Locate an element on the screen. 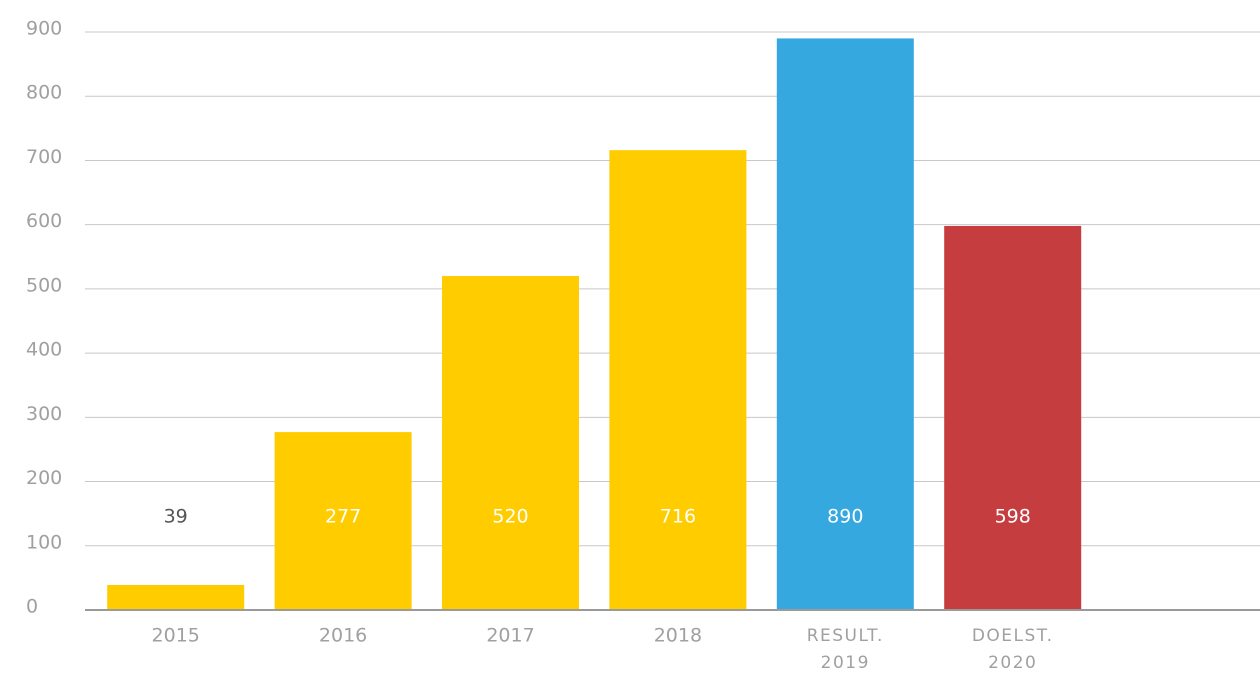  x-tick-label: 2016 is located at coordinates (343, 636).